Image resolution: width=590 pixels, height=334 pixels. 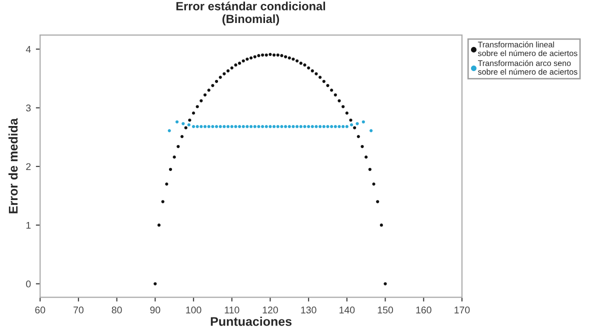 I want to click on x-tick-label: 160, so click(x=424, y=310).